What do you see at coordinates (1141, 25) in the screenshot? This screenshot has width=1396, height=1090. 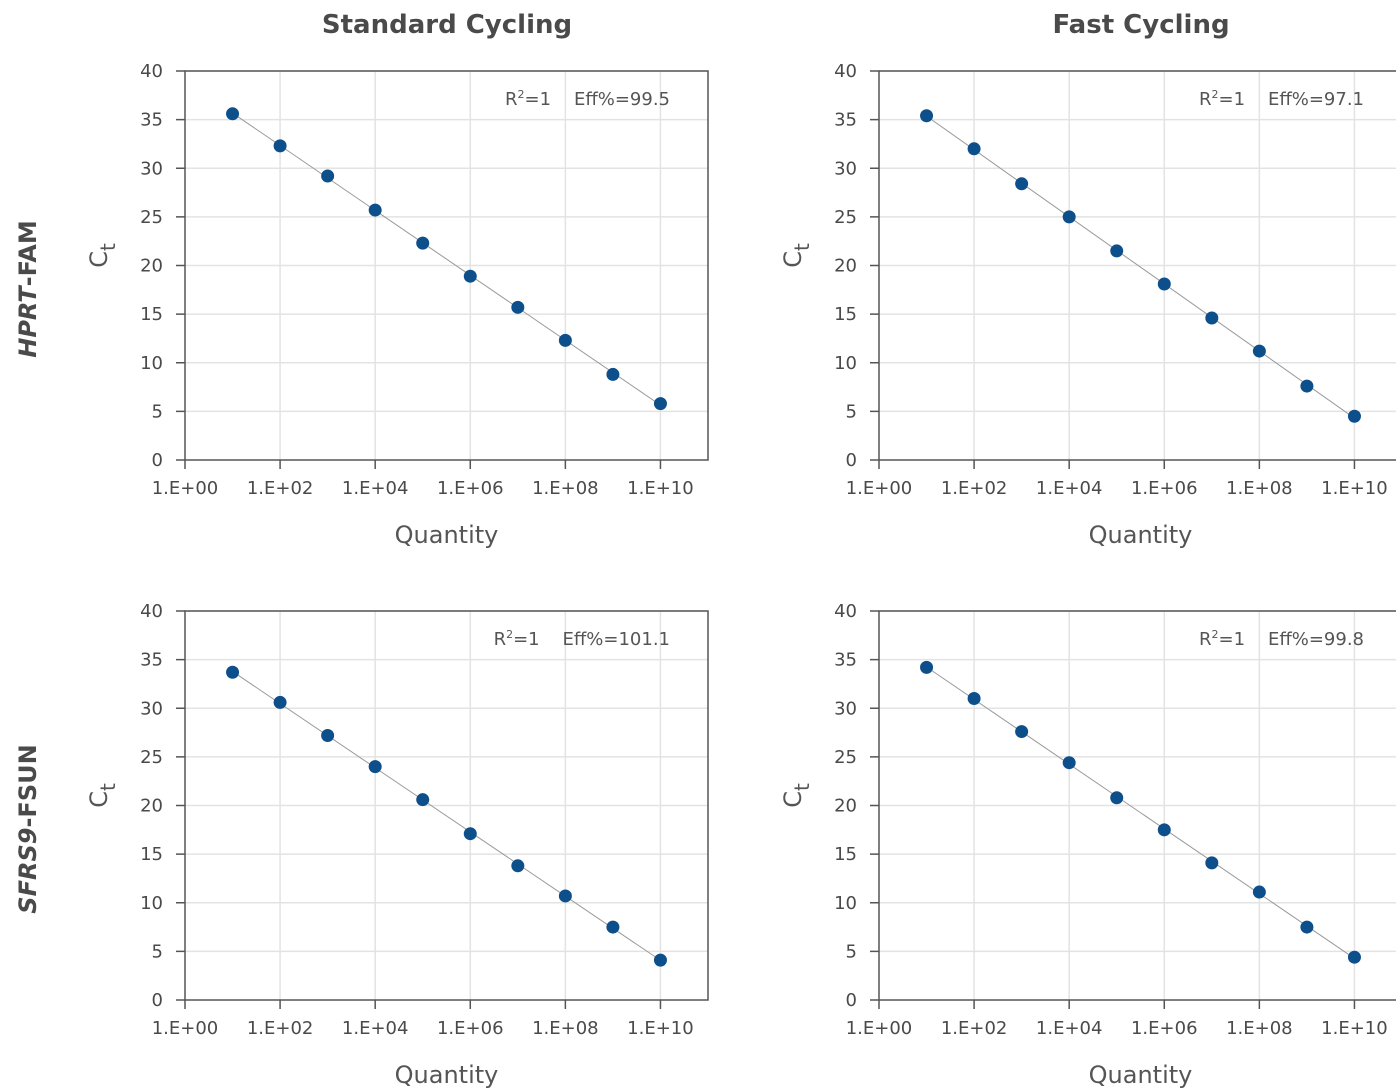 I see `column-title-fast-cycling: Fast Cycling` at bounding box center [1141, 25].